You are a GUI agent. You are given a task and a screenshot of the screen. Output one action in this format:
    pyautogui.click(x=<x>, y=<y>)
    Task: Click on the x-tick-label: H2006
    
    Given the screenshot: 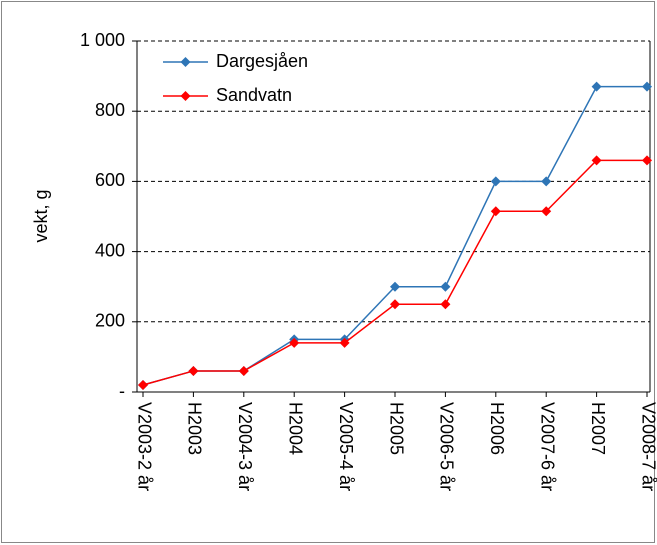 What is the action you would take?
    pyautogui.click(x=497, y=428)
    